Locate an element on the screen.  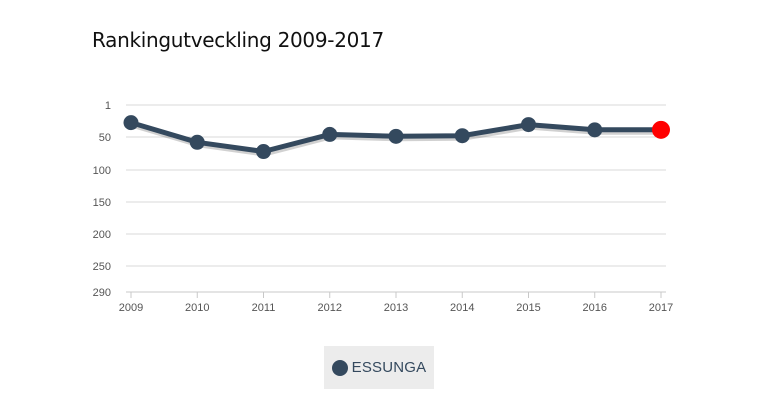
legend-marker-icon is located at coordinates (339, 367).